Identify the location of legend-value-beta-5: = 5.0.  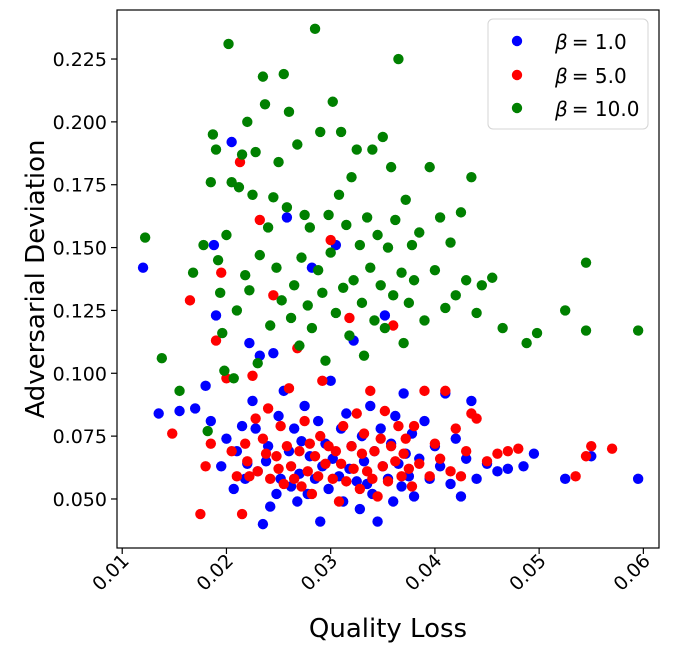
(599, 76).